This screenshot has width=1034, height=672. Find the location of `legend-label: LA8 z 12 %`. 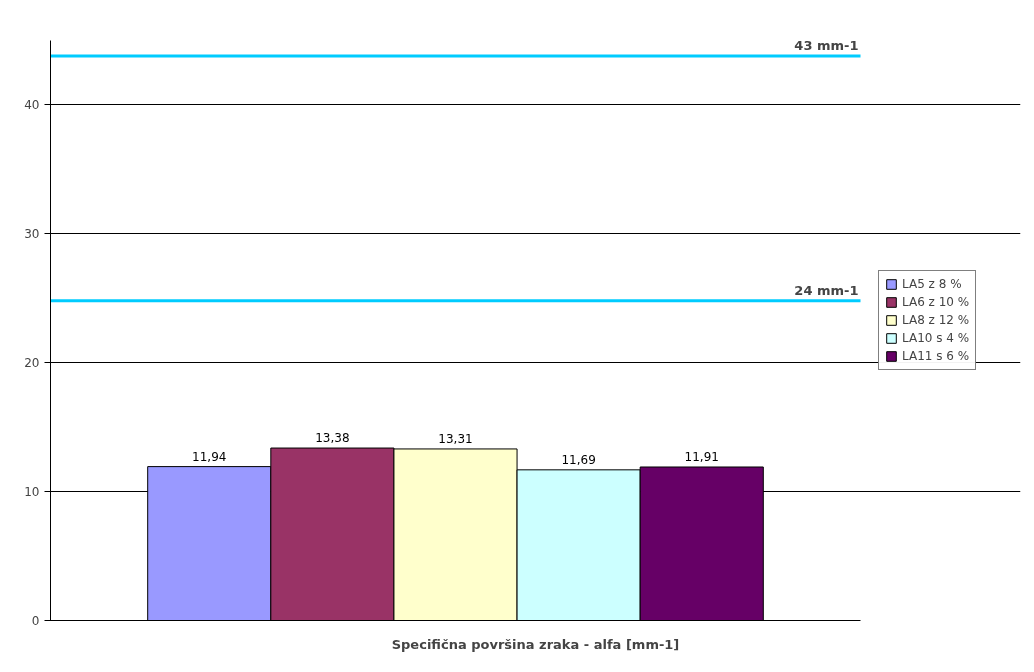

legend-label: LA8 z 12 % is located at coordinates (936, 320).